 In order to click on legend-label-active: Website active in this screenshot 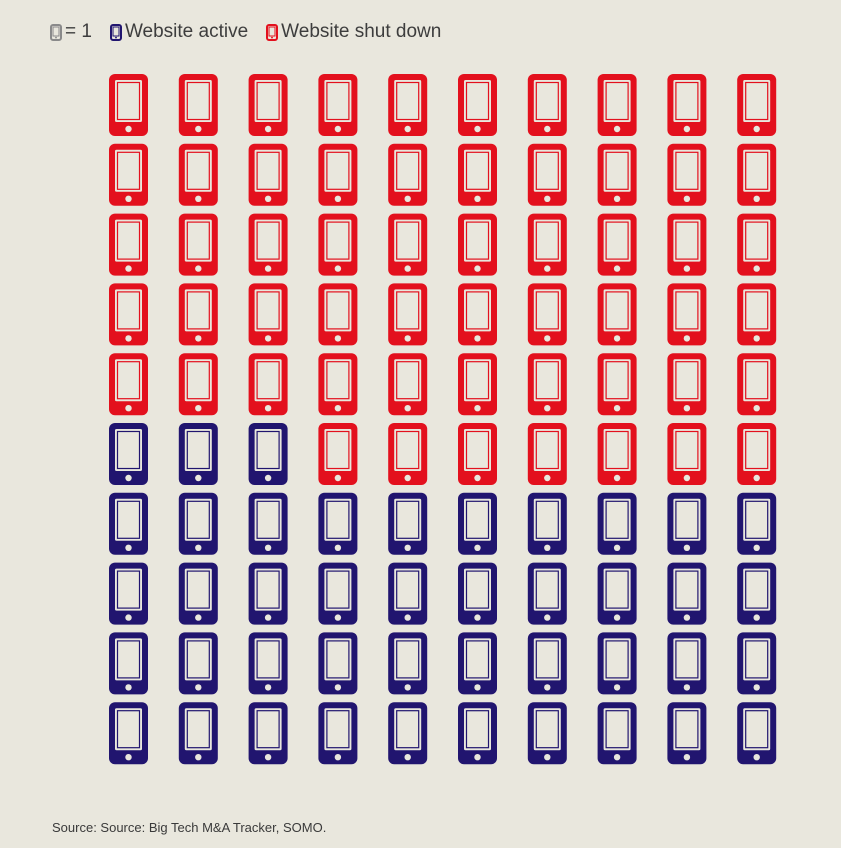, I will do `click(186, 31)`.